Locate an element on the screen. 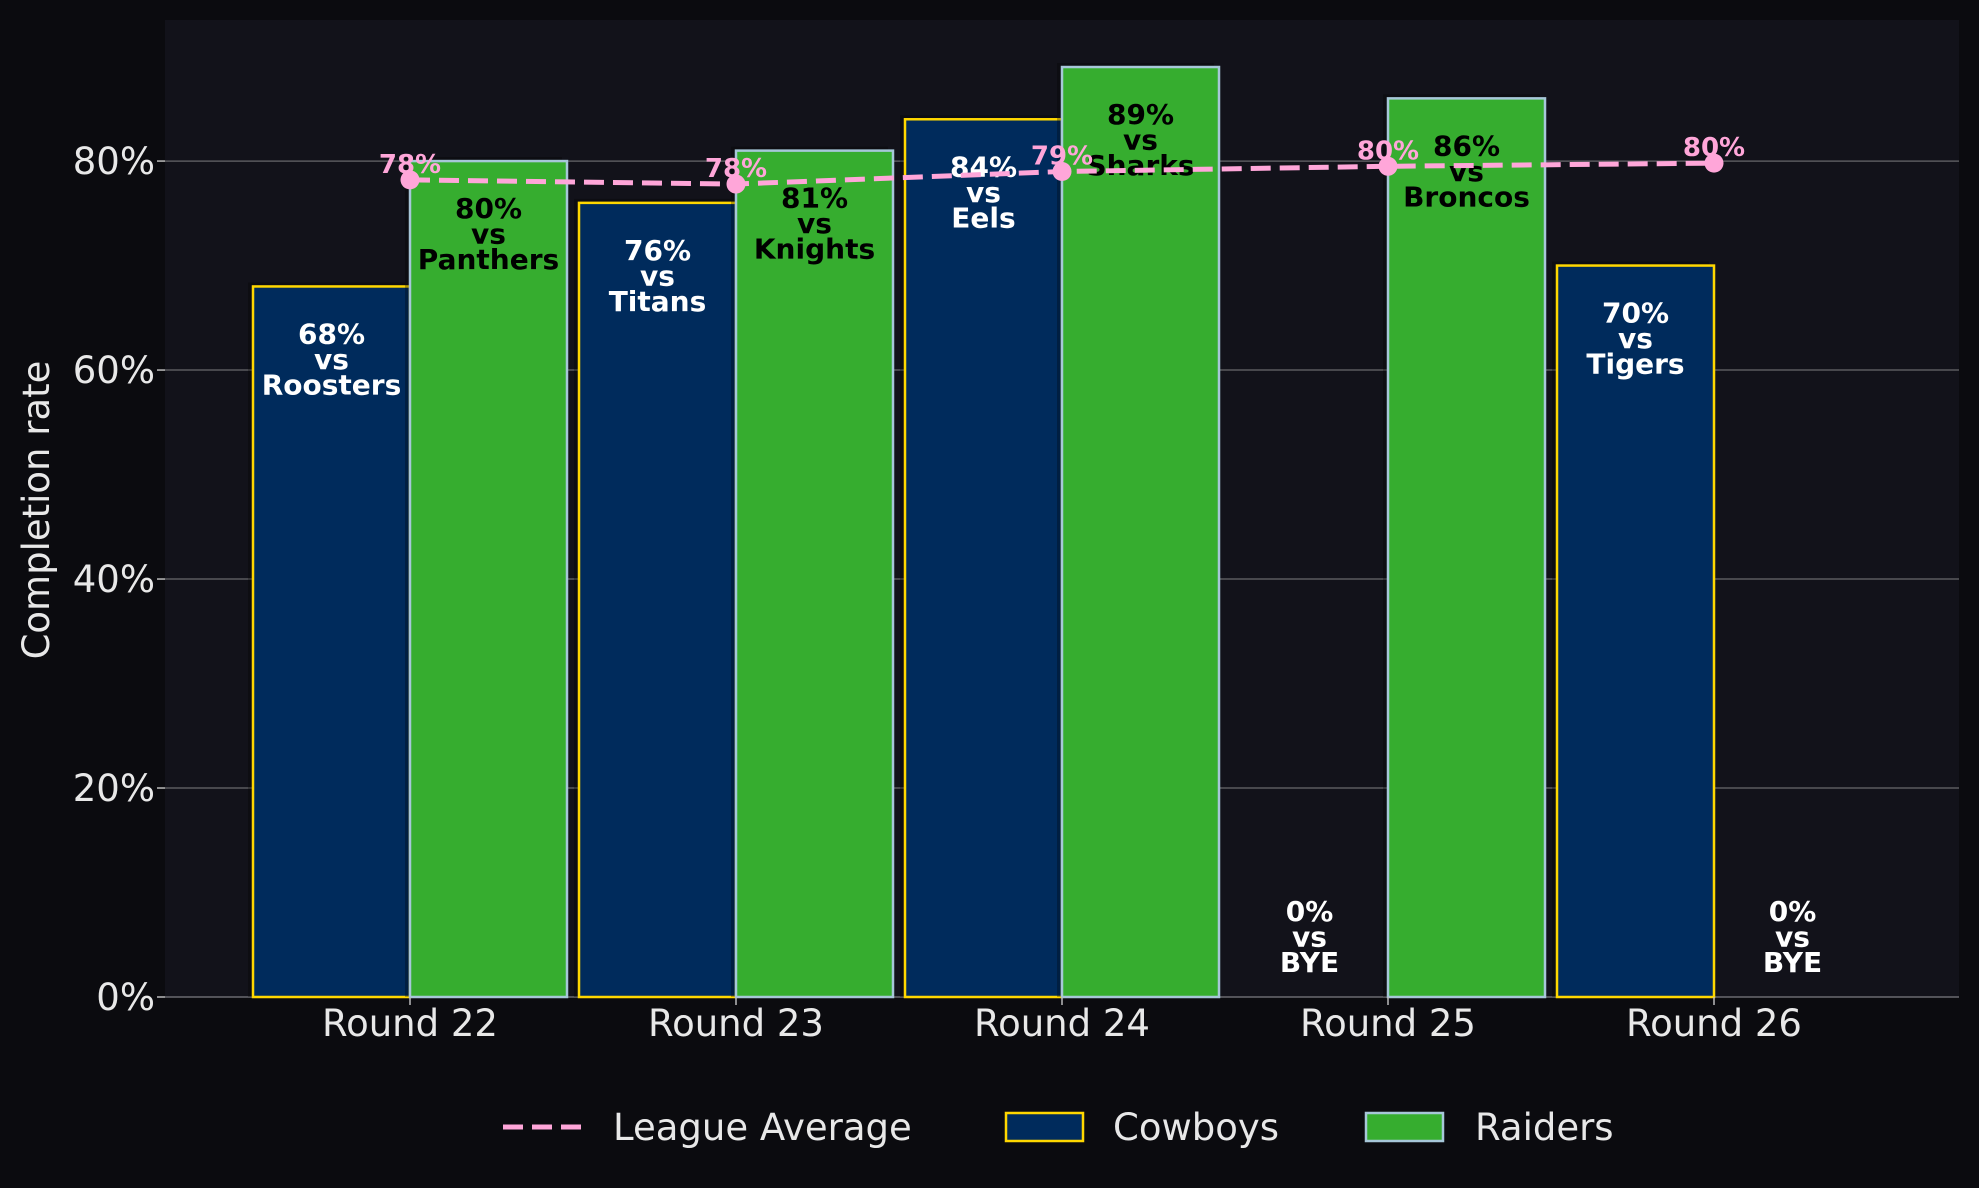 The height and width of the screenshot is (1188, 1979). bar-label-cowboys-round-22-line-1: 68% is located at coordinates (331, 333).